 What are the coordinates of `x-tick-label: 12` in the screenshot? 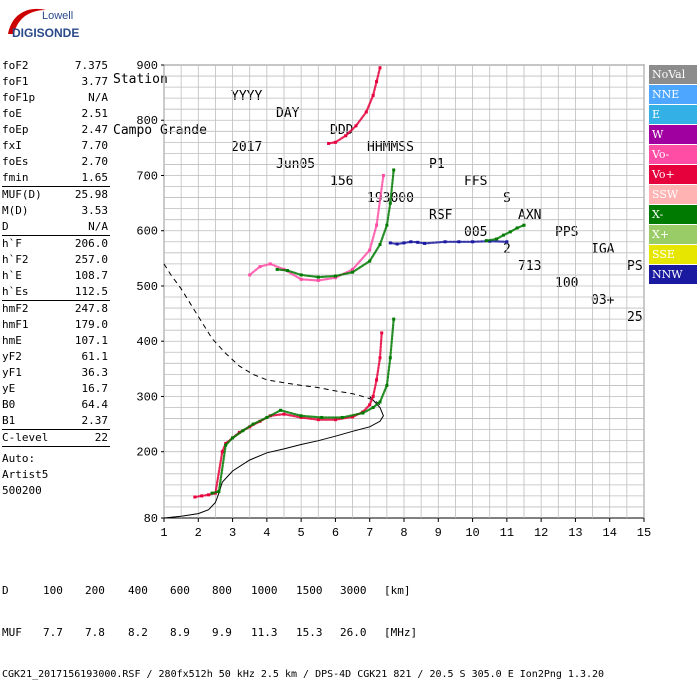 It's located at (541, 533).